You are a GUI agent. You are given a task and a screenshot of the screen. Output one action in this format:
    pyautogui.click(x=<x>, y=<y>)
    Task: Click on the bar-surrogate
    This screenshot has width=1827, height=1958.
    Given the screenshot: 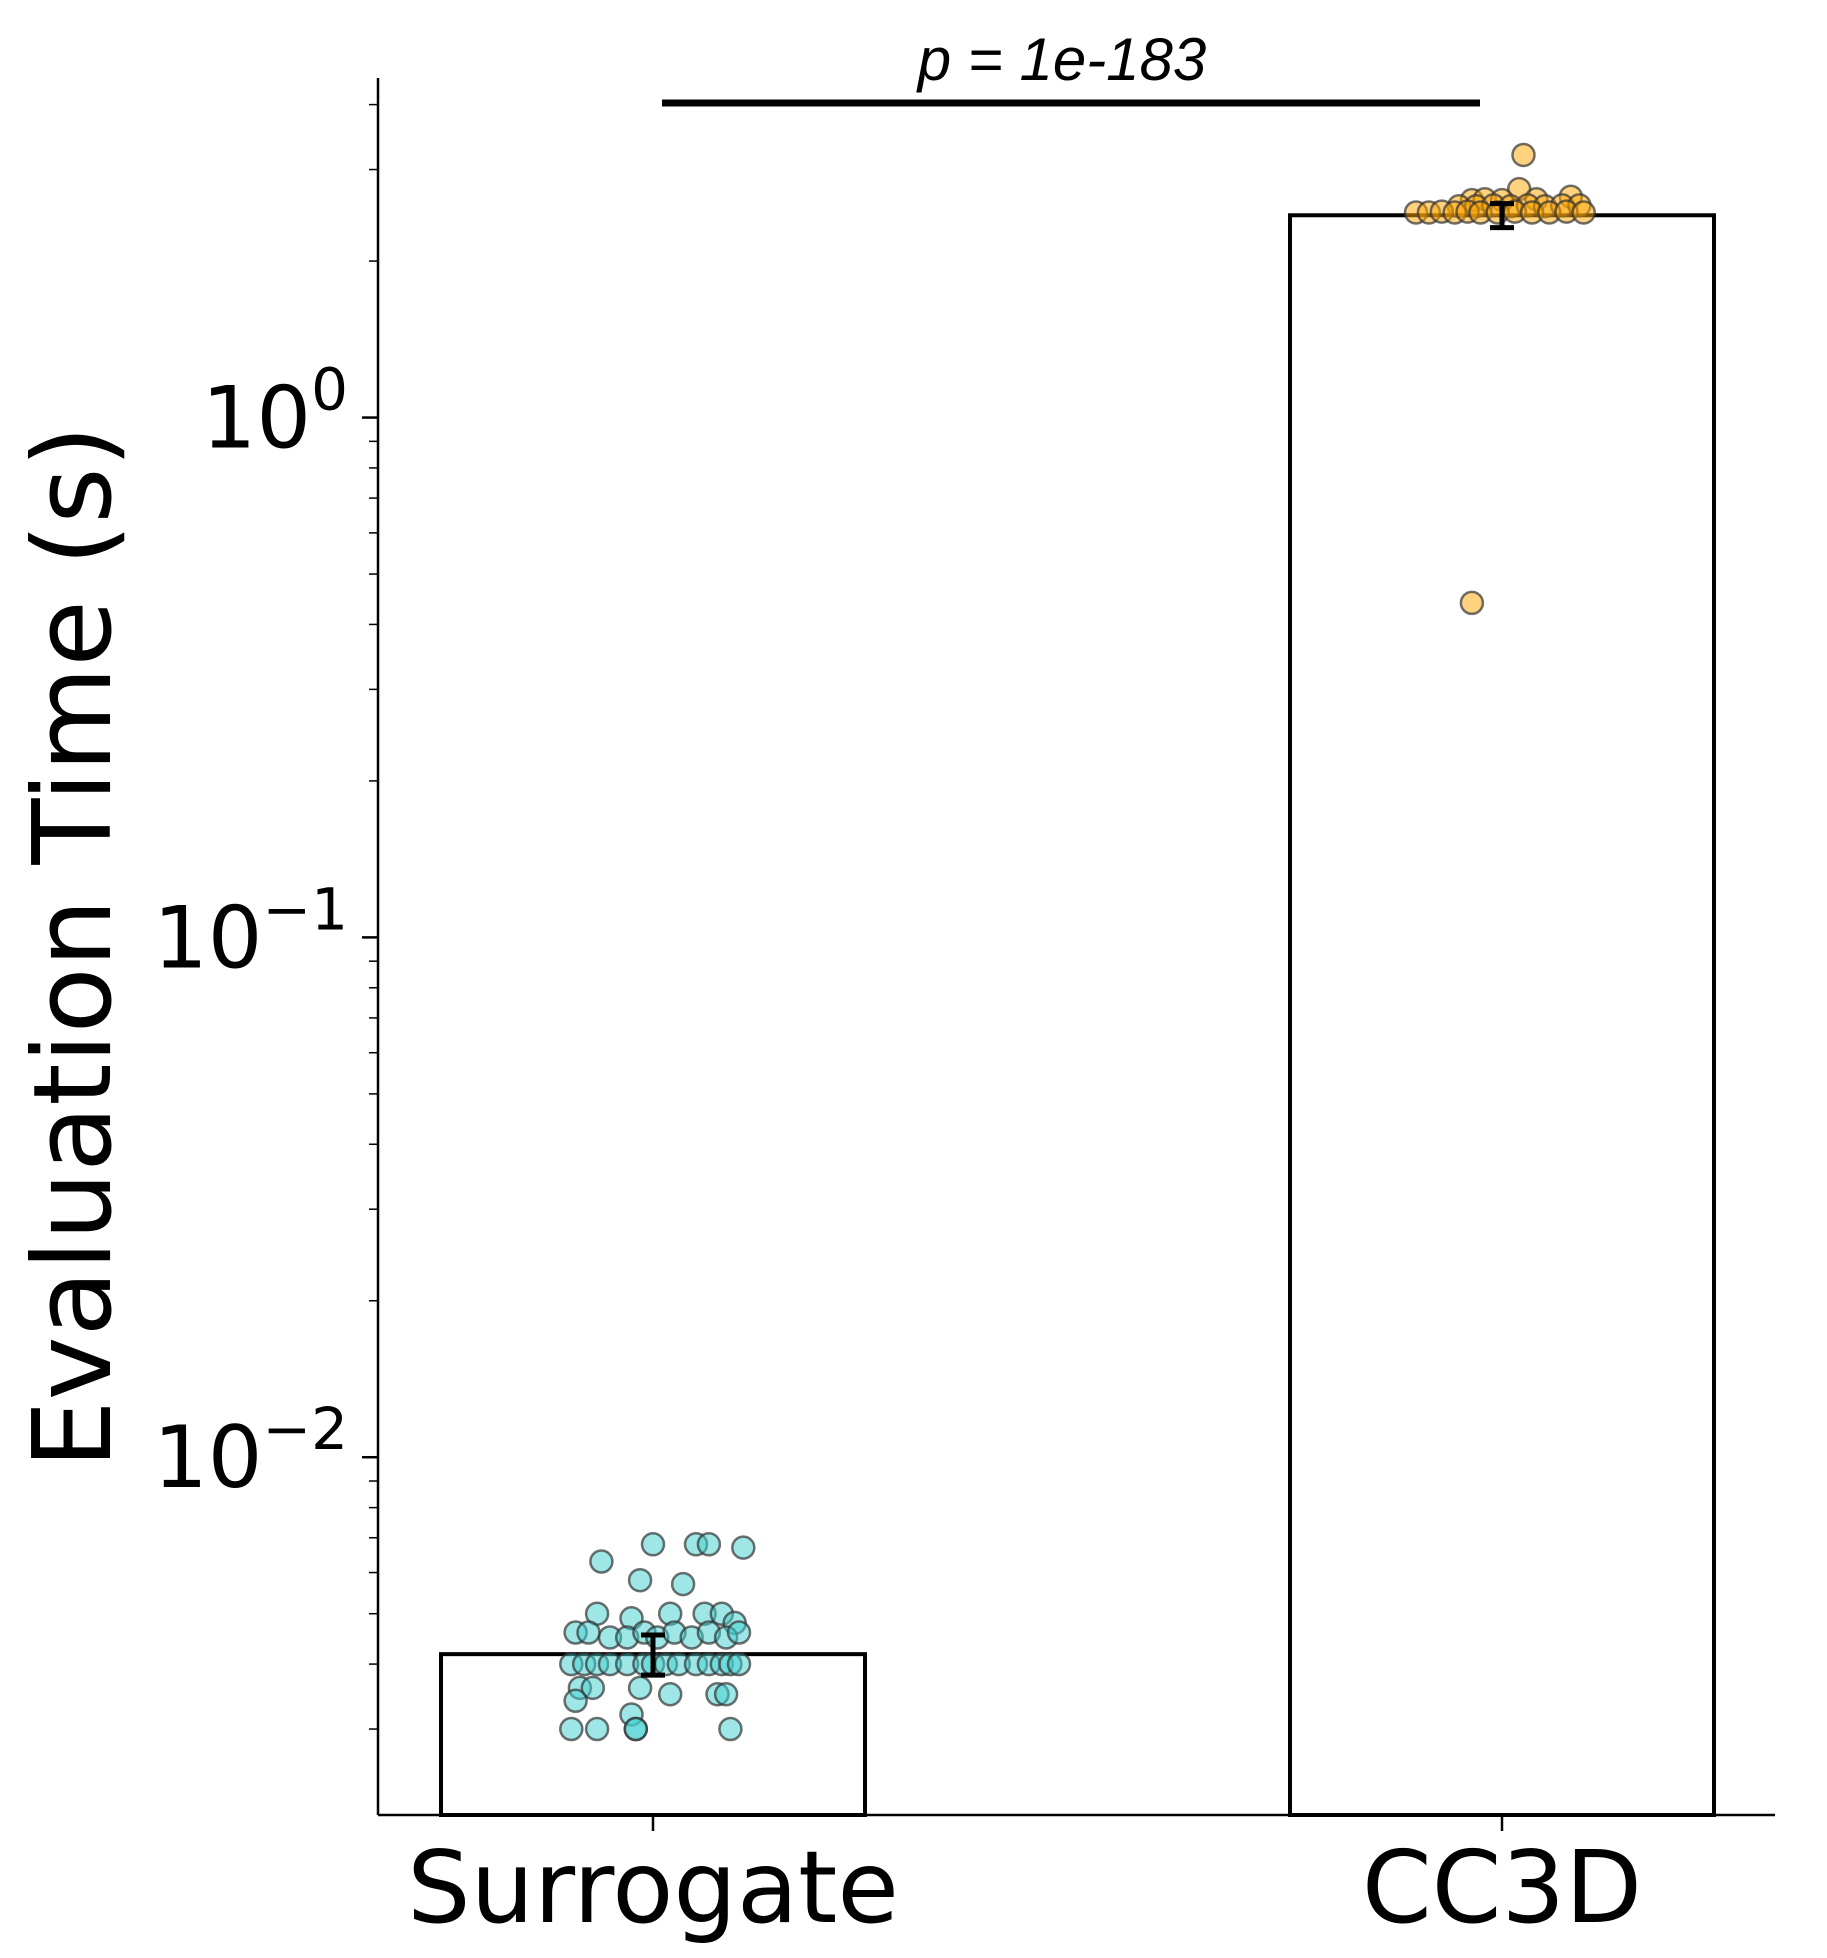 What is the action you would take?
    pyautogui.click(x=653, y=1735)
    